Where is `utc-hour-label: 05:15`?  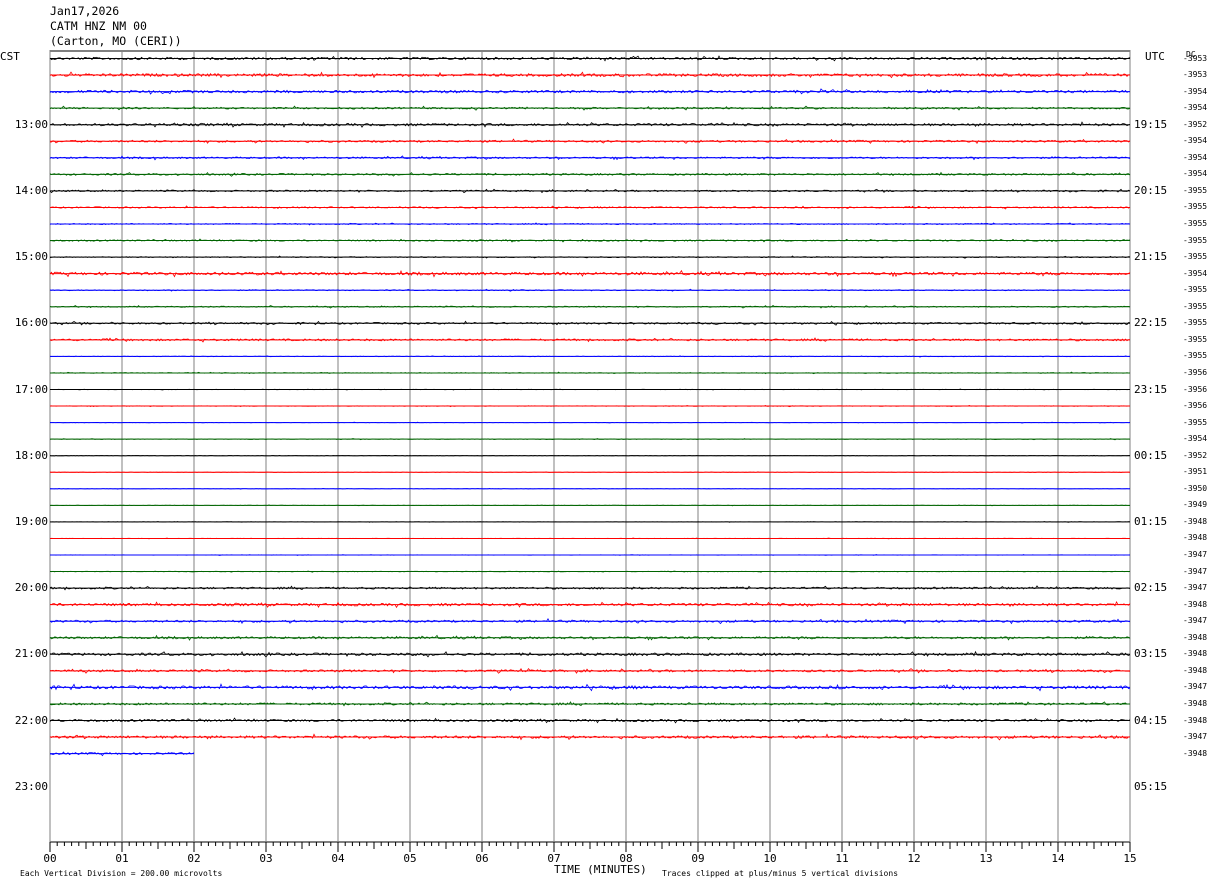
utc-hour-label: 05:15 is located at coordinates (1151, 786).